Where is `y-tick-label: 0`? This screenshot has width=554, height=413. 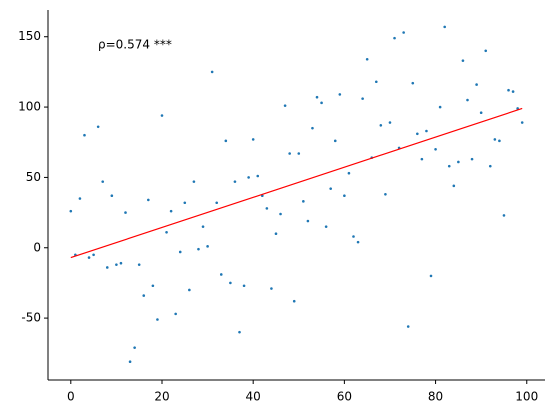
y-tick-label: 0 is located at coordinates (37, 247).